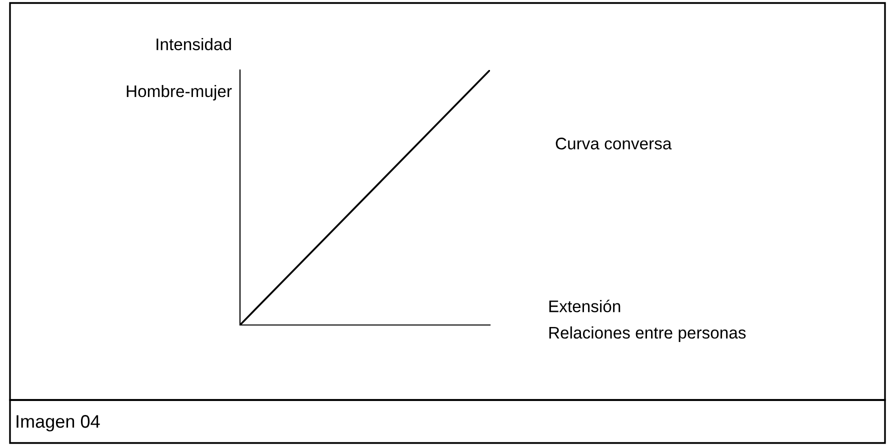  I want to click on text: Imagen 04, so click(58, 423).